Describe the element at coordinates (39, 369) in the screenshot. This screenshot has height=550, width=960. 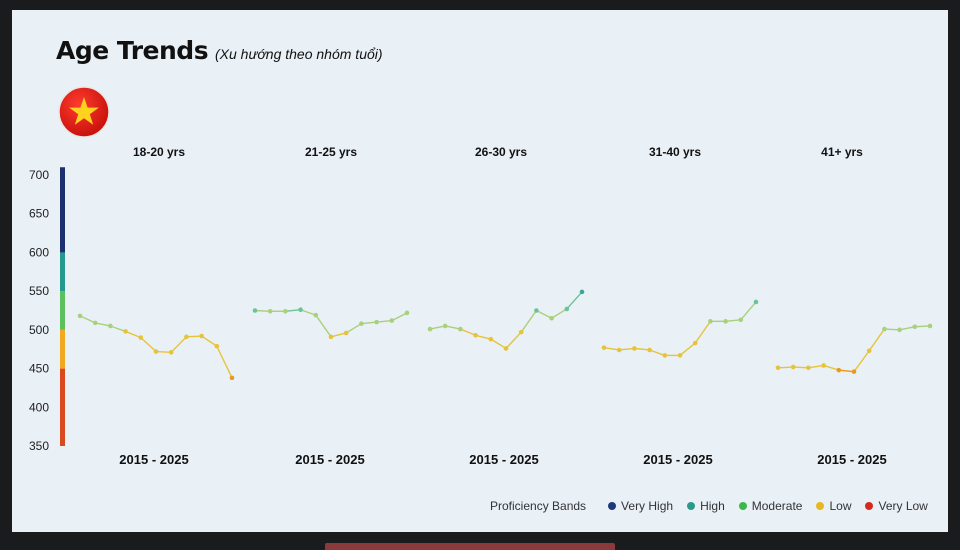
I see `y-tick-label: 450` at that location.